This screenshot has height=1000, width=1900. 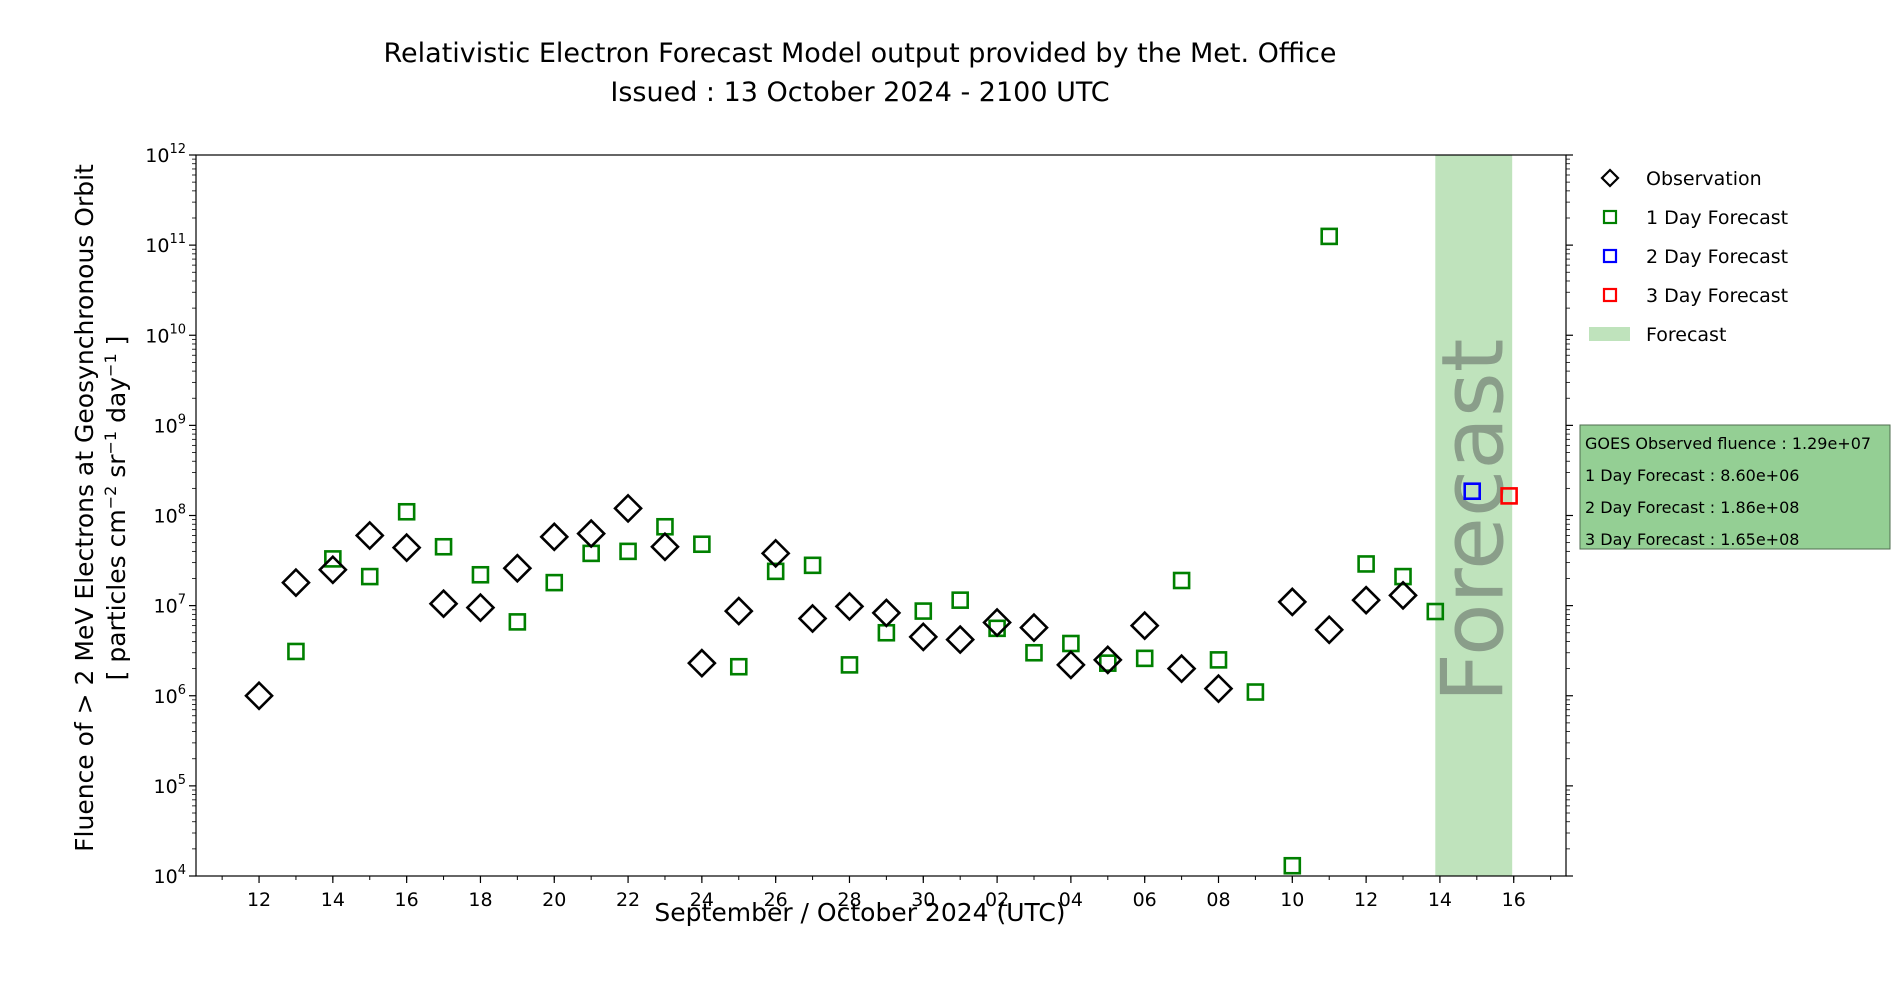 I want to click on series-2-day-forecast, so click(x=1472, y=491).